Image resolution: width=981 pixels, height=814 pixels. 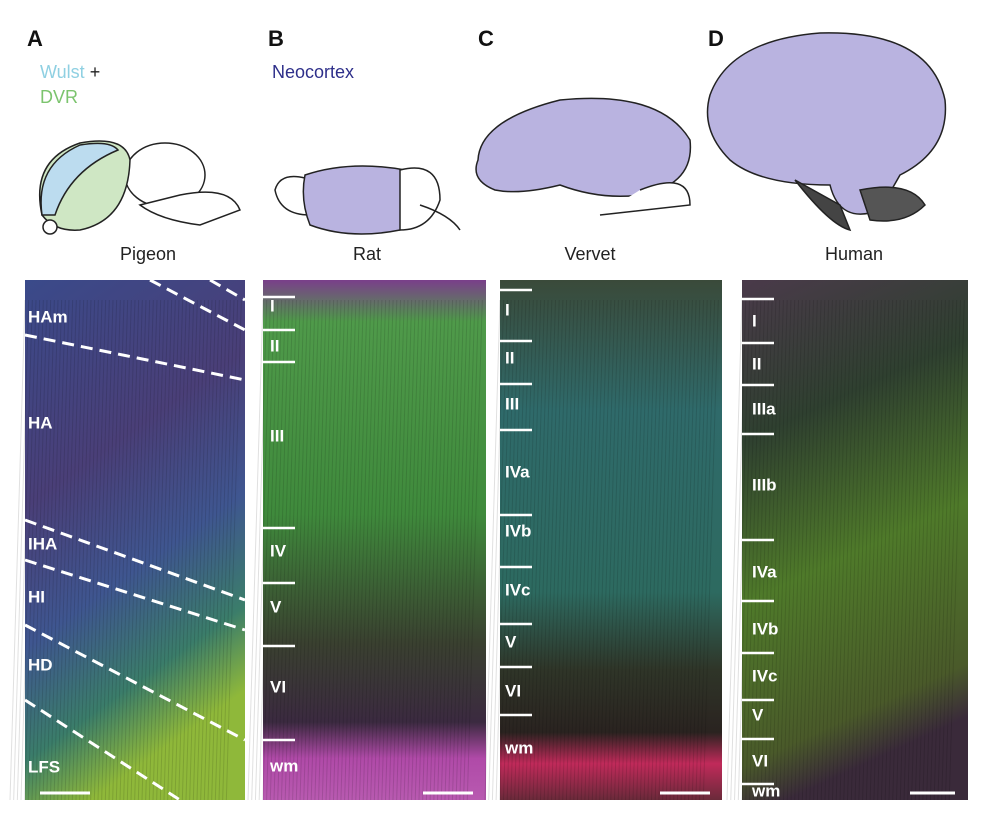 What do you see at coordinates (278, 686) in the screenshot?
I see `layer-label: VI` at bounding box center [278, 686].